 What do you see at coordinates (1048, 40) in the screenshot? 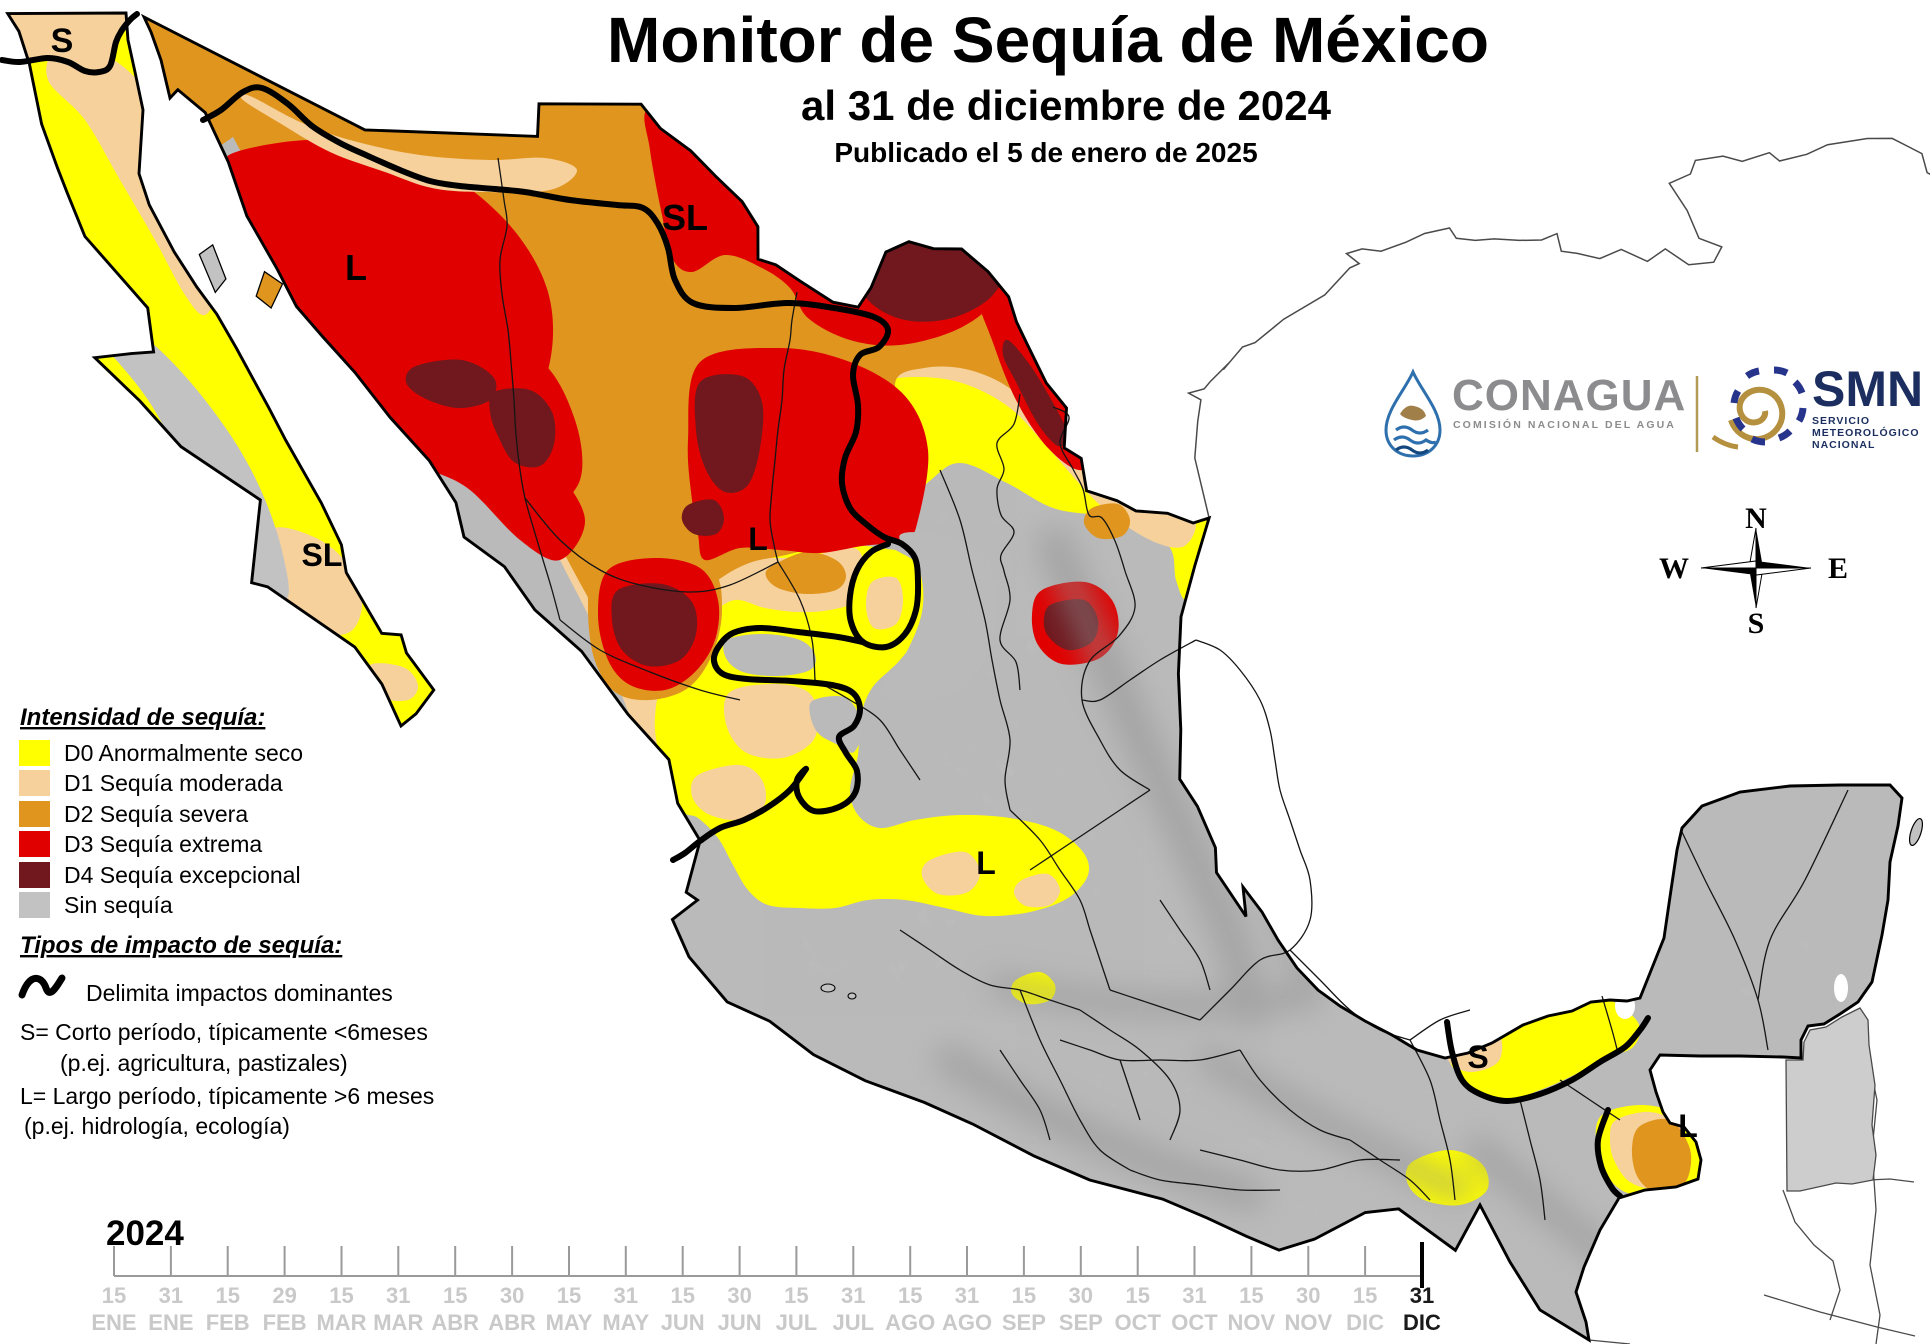
I see `svg-text: Monitor de Sequía de México` at bounding box center [1048, 40].